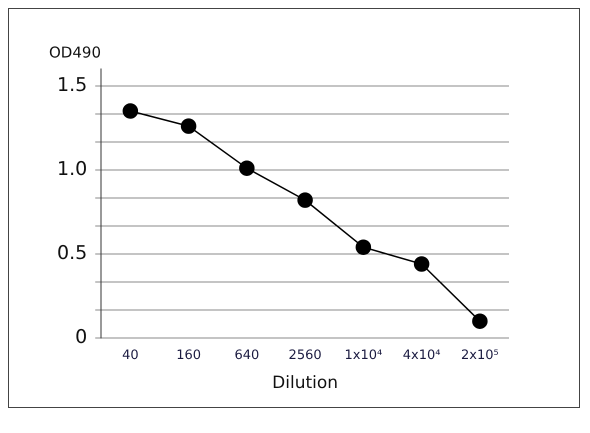 The image size is (590, 433). What do you see at coordinates (130, 356) in the screenshot?
I see `x-tick-label: 40` at bounding box center [130, 356].